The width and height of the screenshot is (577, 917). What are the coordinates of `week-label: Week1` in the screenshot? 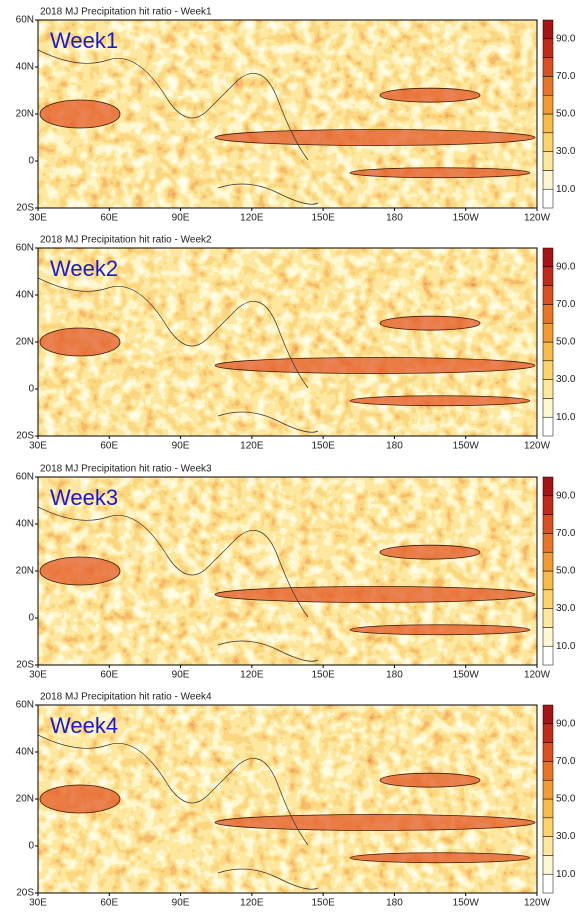 It's located at (84, 40).